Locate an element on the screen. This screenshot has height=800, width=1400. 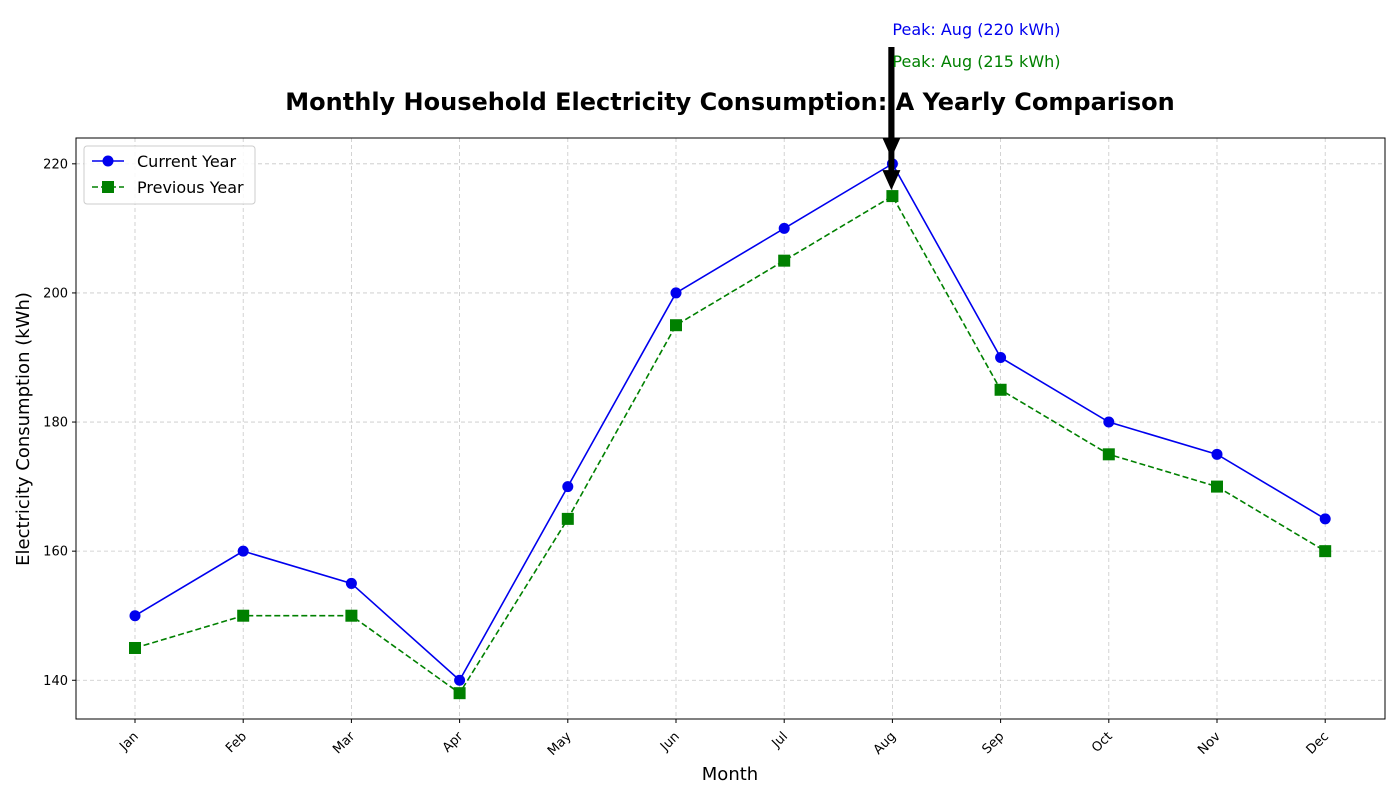
x-tick-label: Feb is located at coordinates (236, 742).